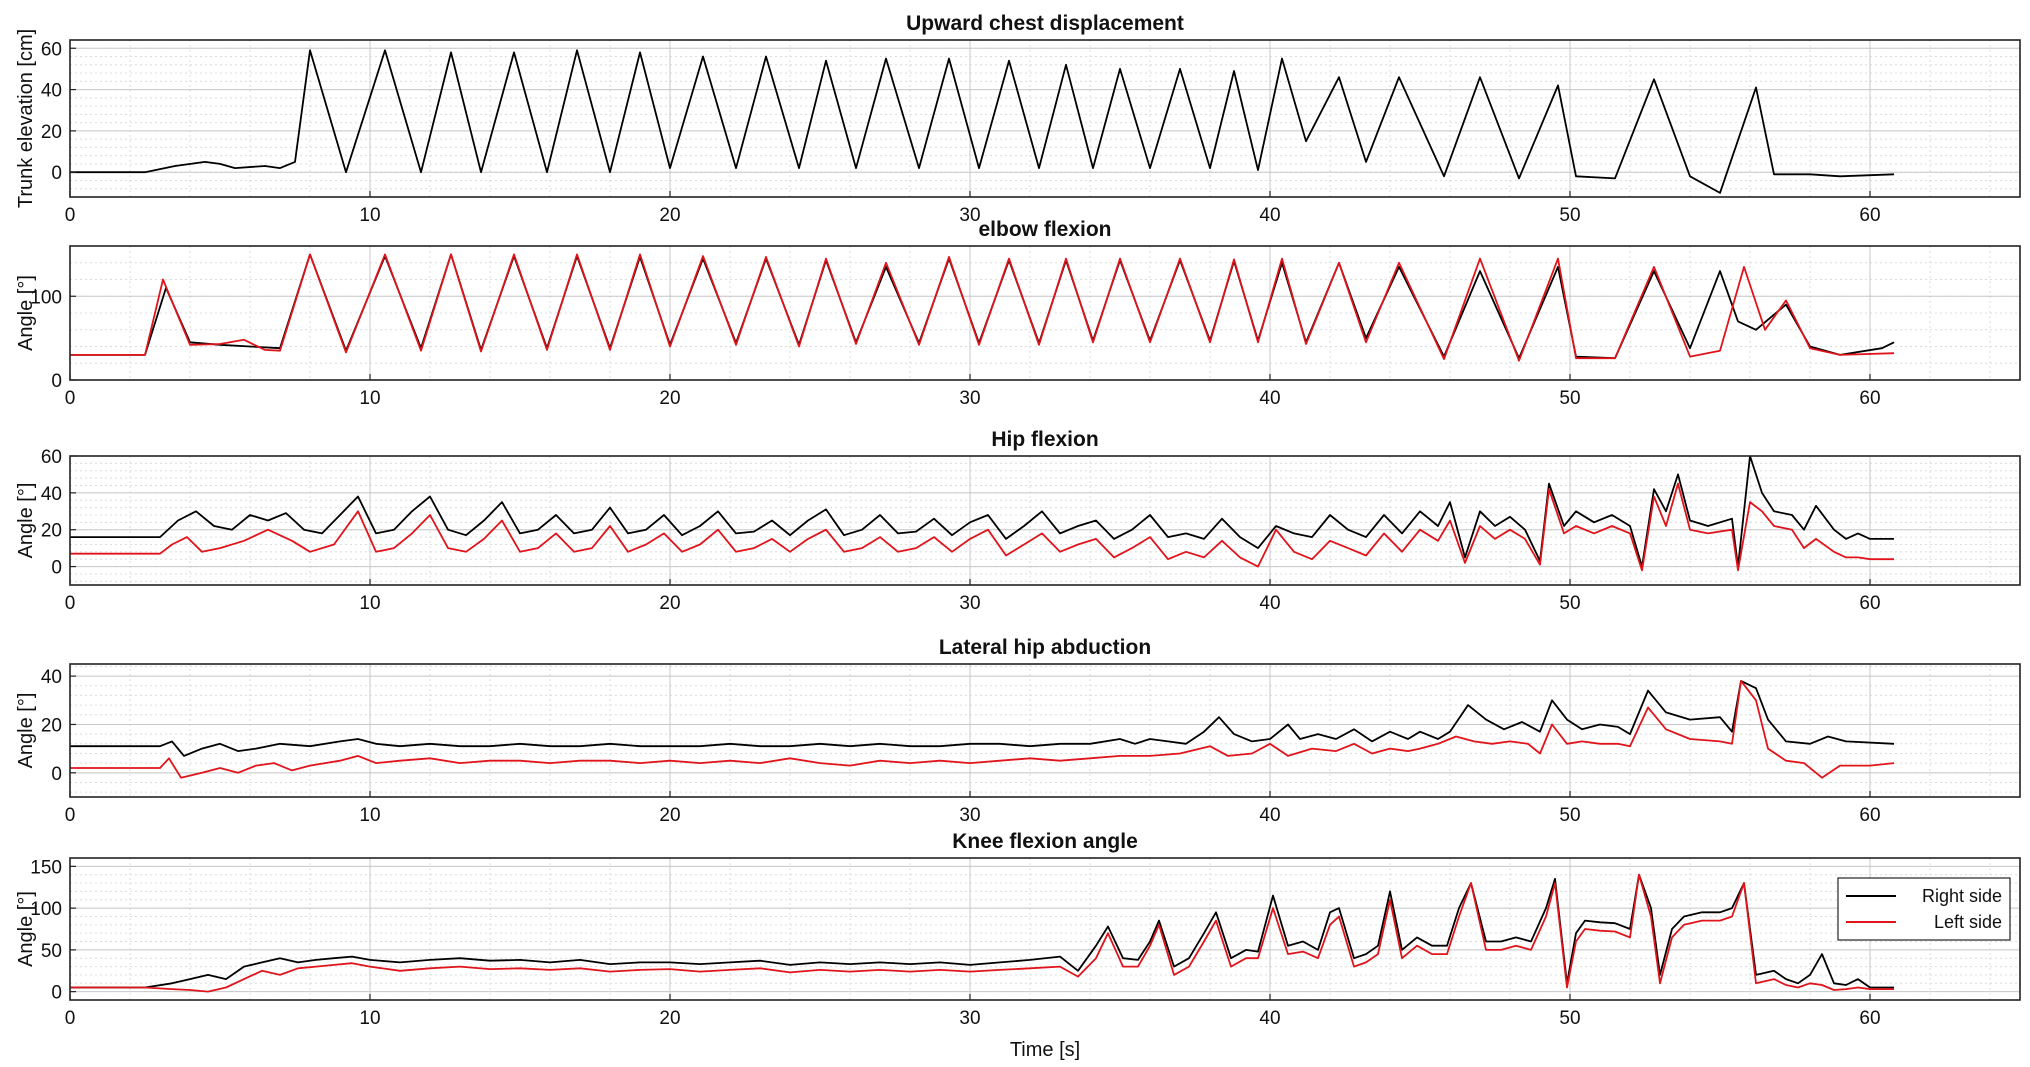  What do you see at coordinates (1045, 647) in the screenshot?
I see `panel-title: Lateral hip abduction` at bounding box center [1045, 647].